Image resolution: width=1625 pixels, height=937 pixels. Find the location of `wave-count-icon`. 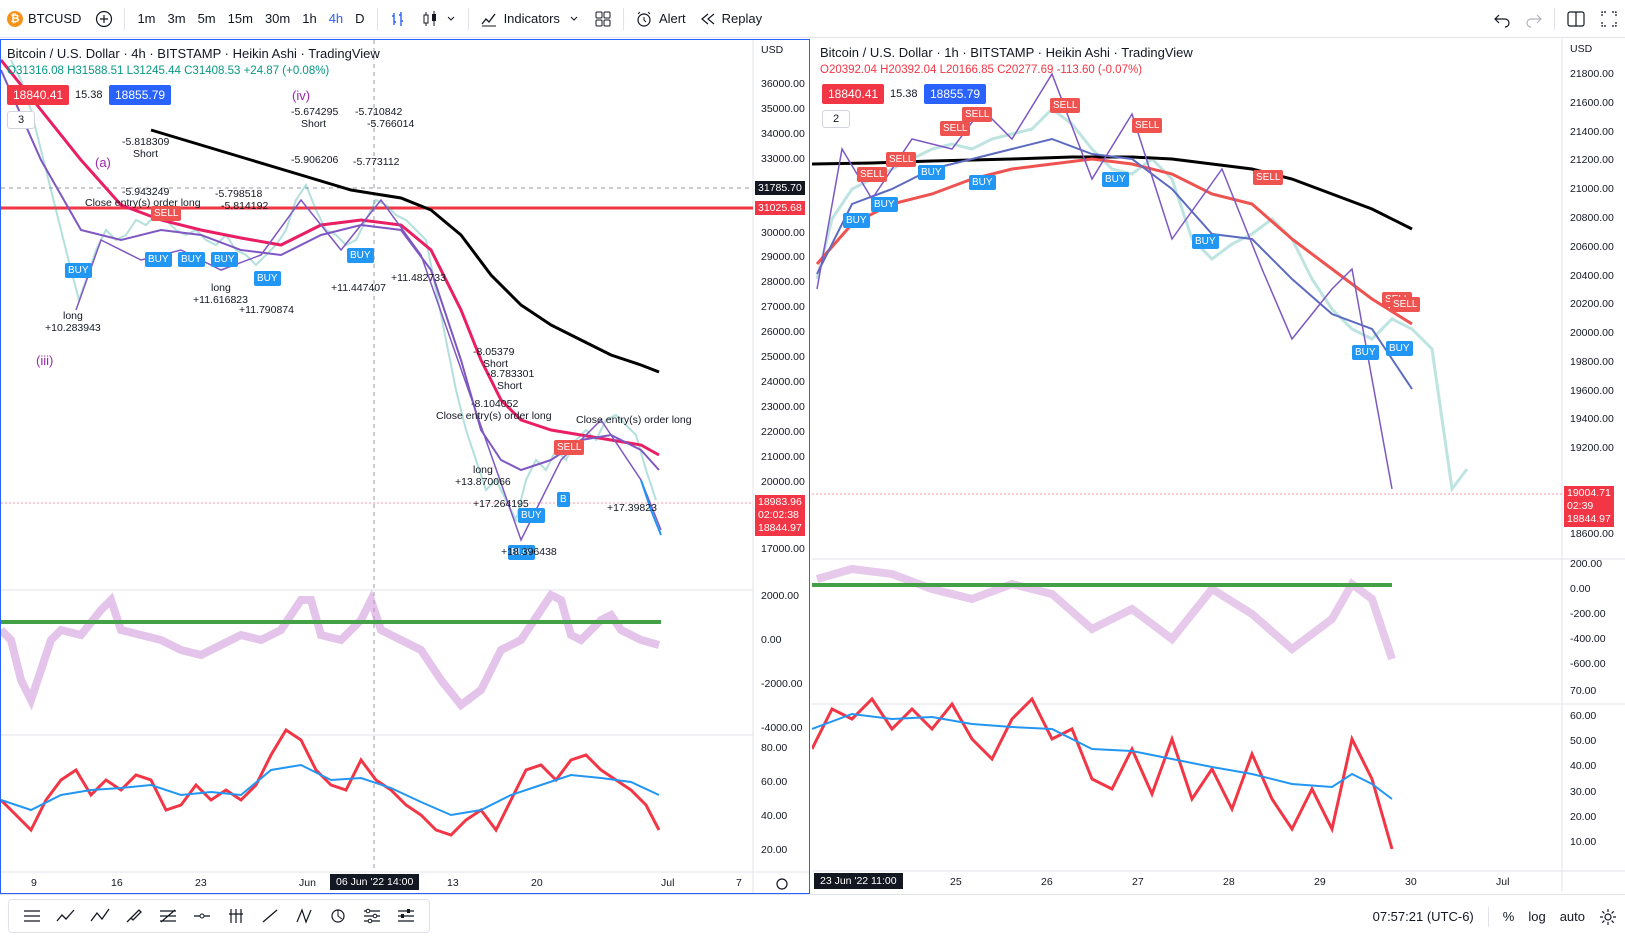

wave-count-icon is located at coordinates (100, 915).